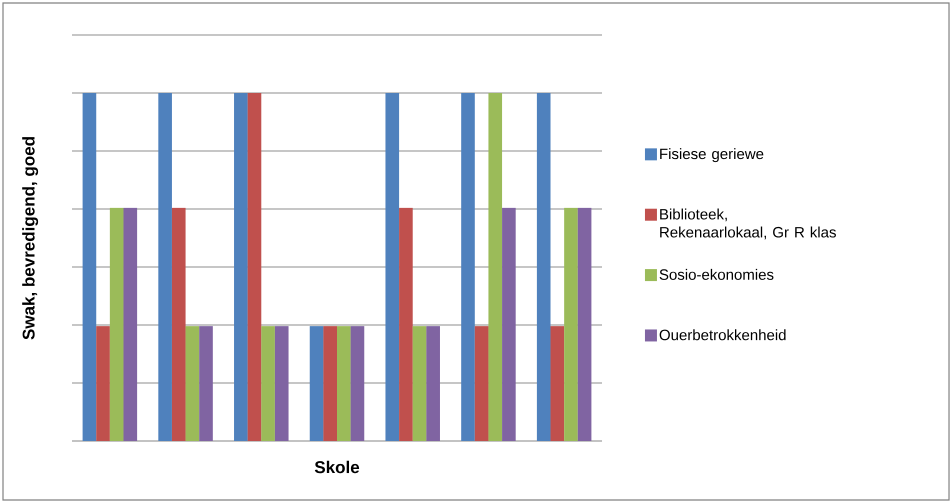  I want to click on legend-label: Fisiese geriewe, so click(712, 155).